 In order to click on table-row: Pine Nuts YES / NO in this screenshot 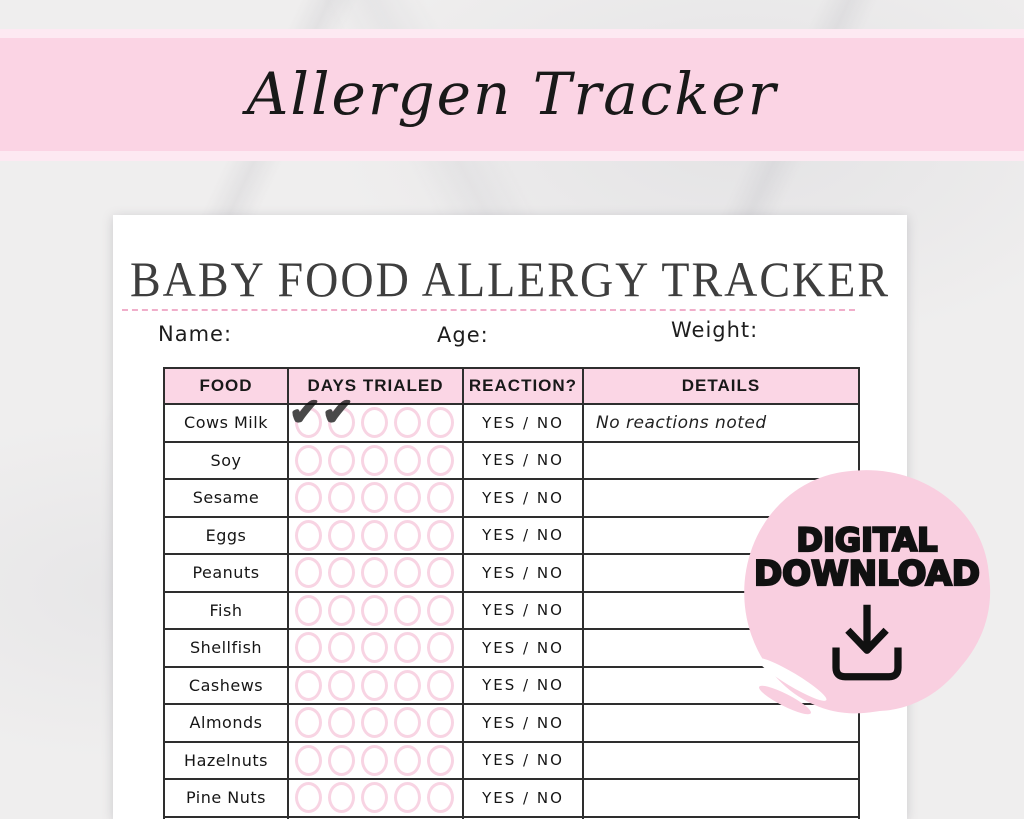, I will do `click(511, 799)`.